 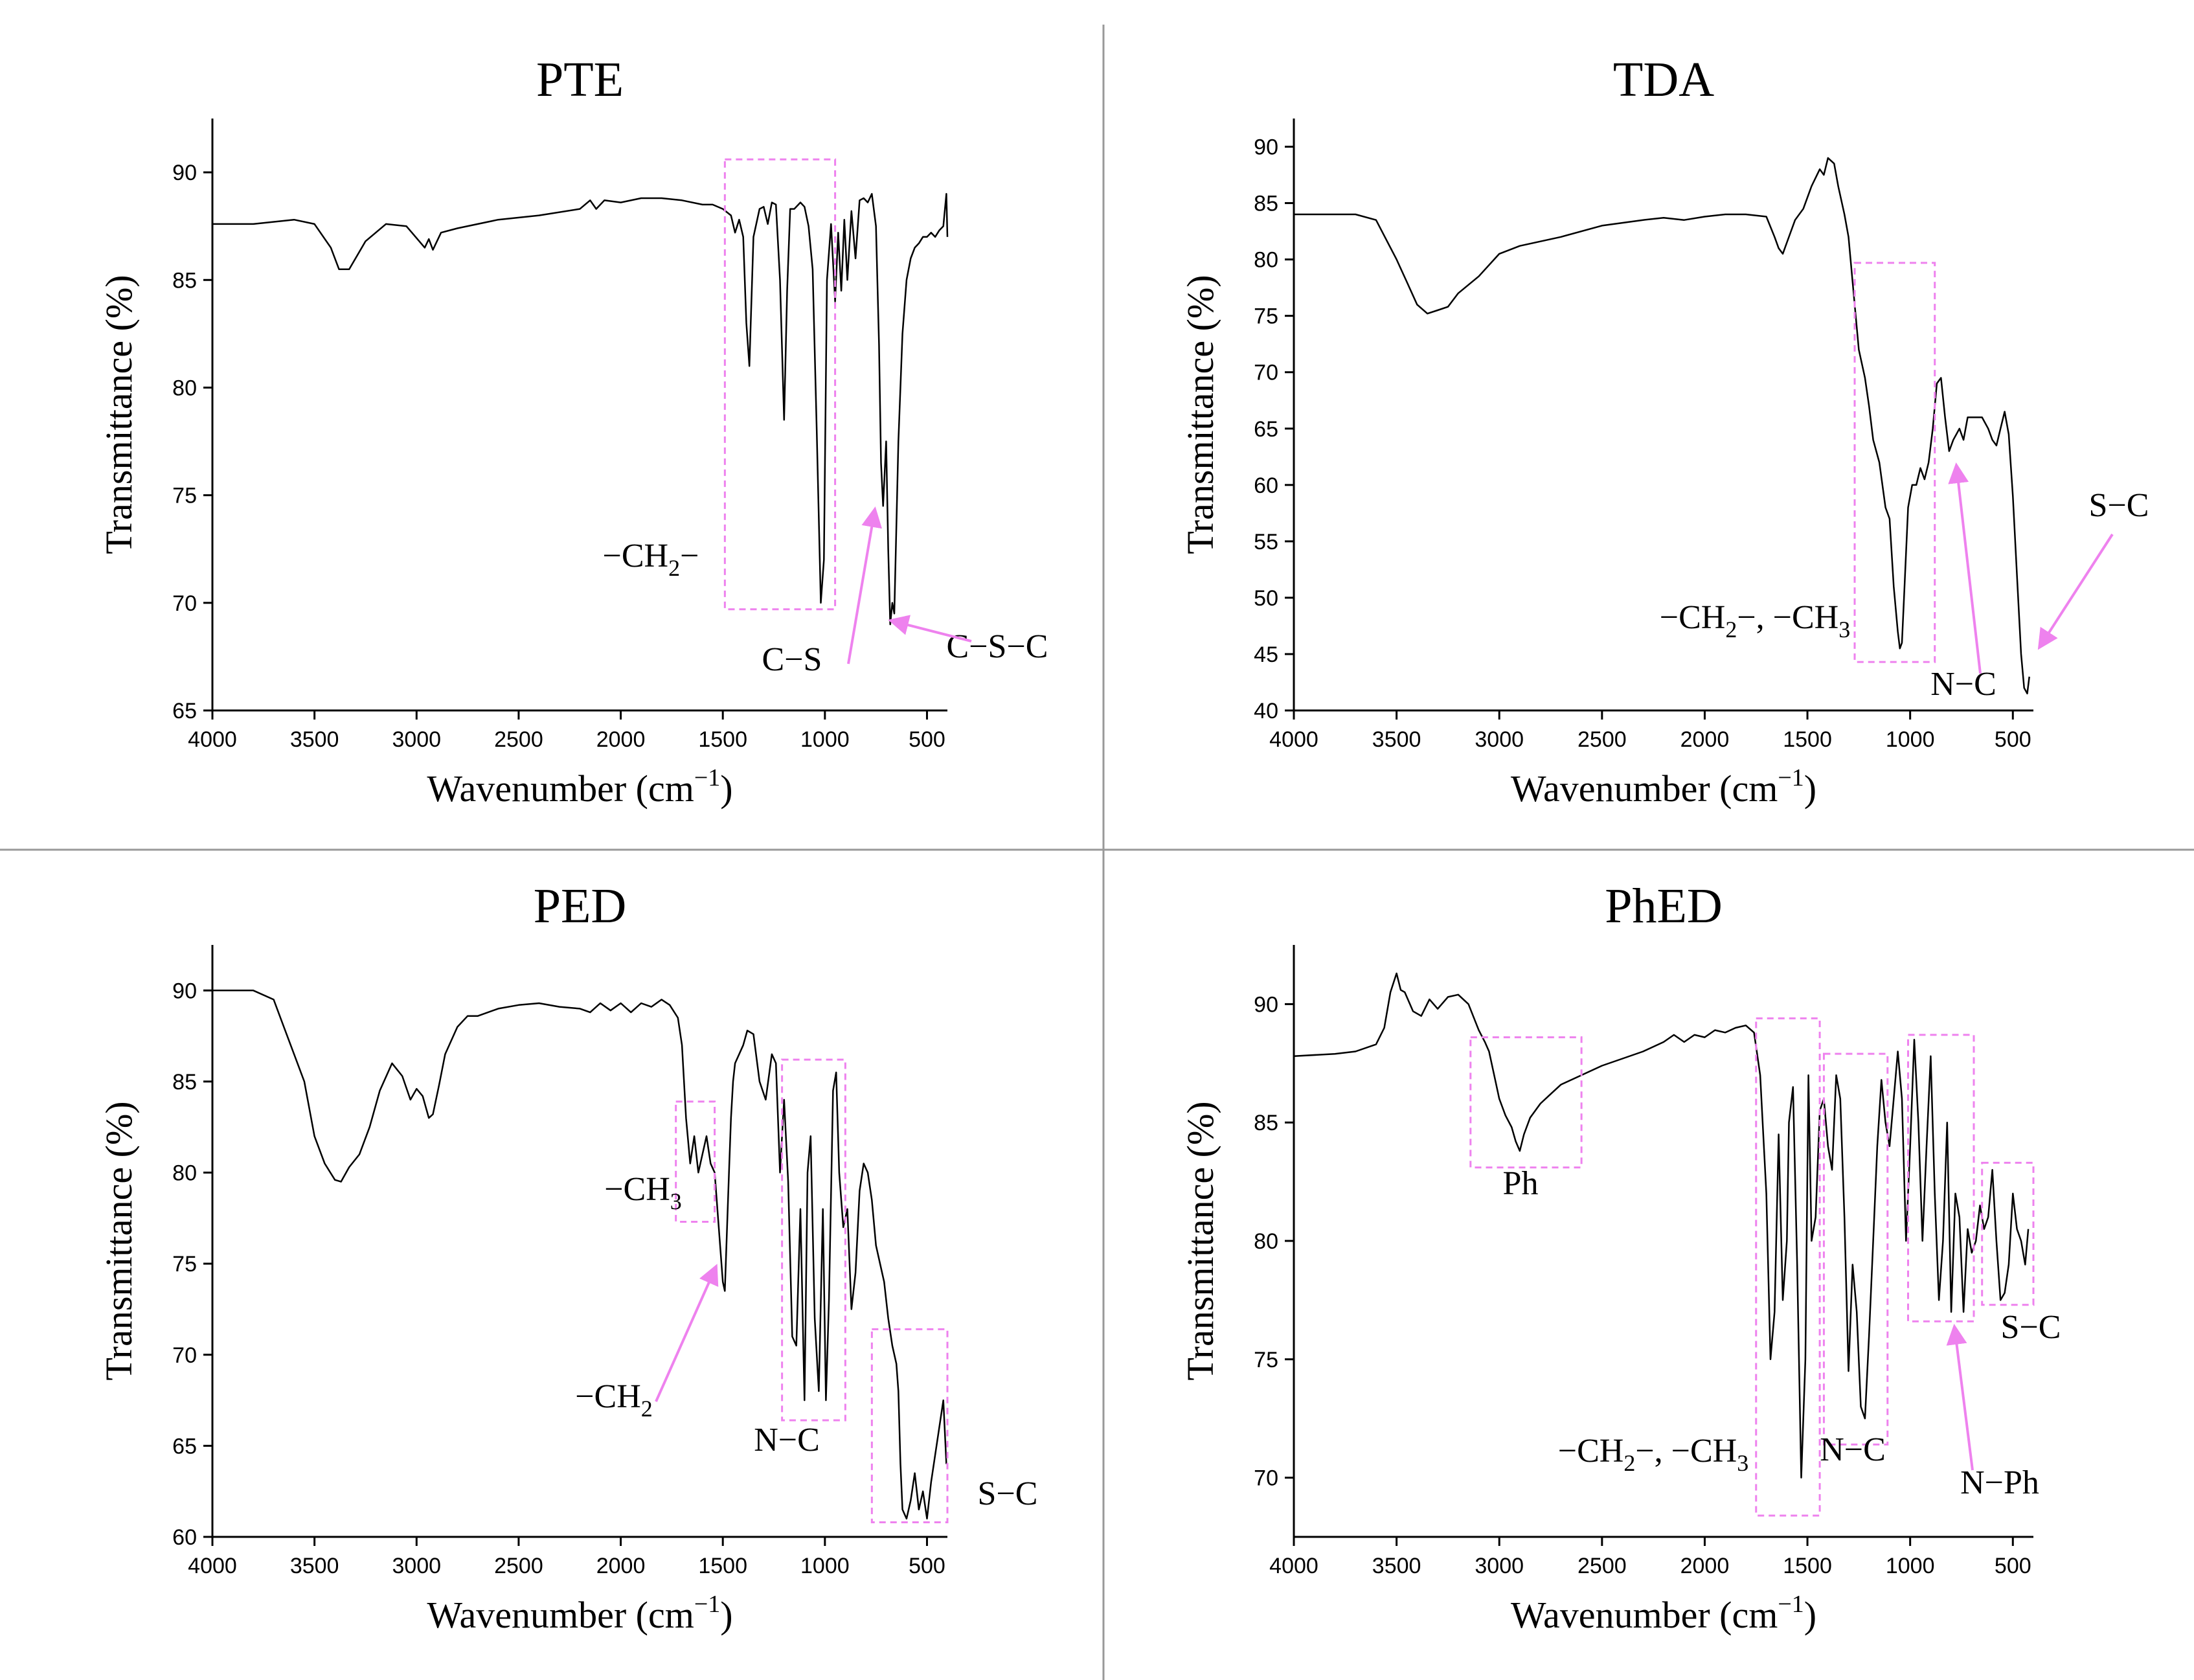 I want to click on y-tick-label: 40, so click(x=1266, y=711).